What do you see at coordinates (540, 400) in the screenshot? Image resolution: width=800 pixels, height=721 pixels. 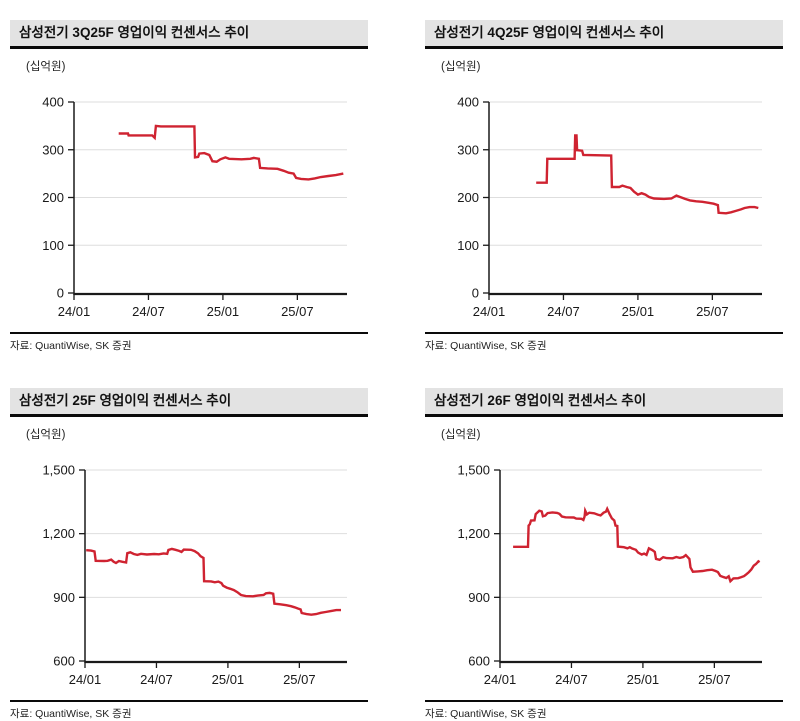 I see `chart-title: 삼성전기 26F 영업이익 컨센서스 추이` at bounding box center [540, 400].